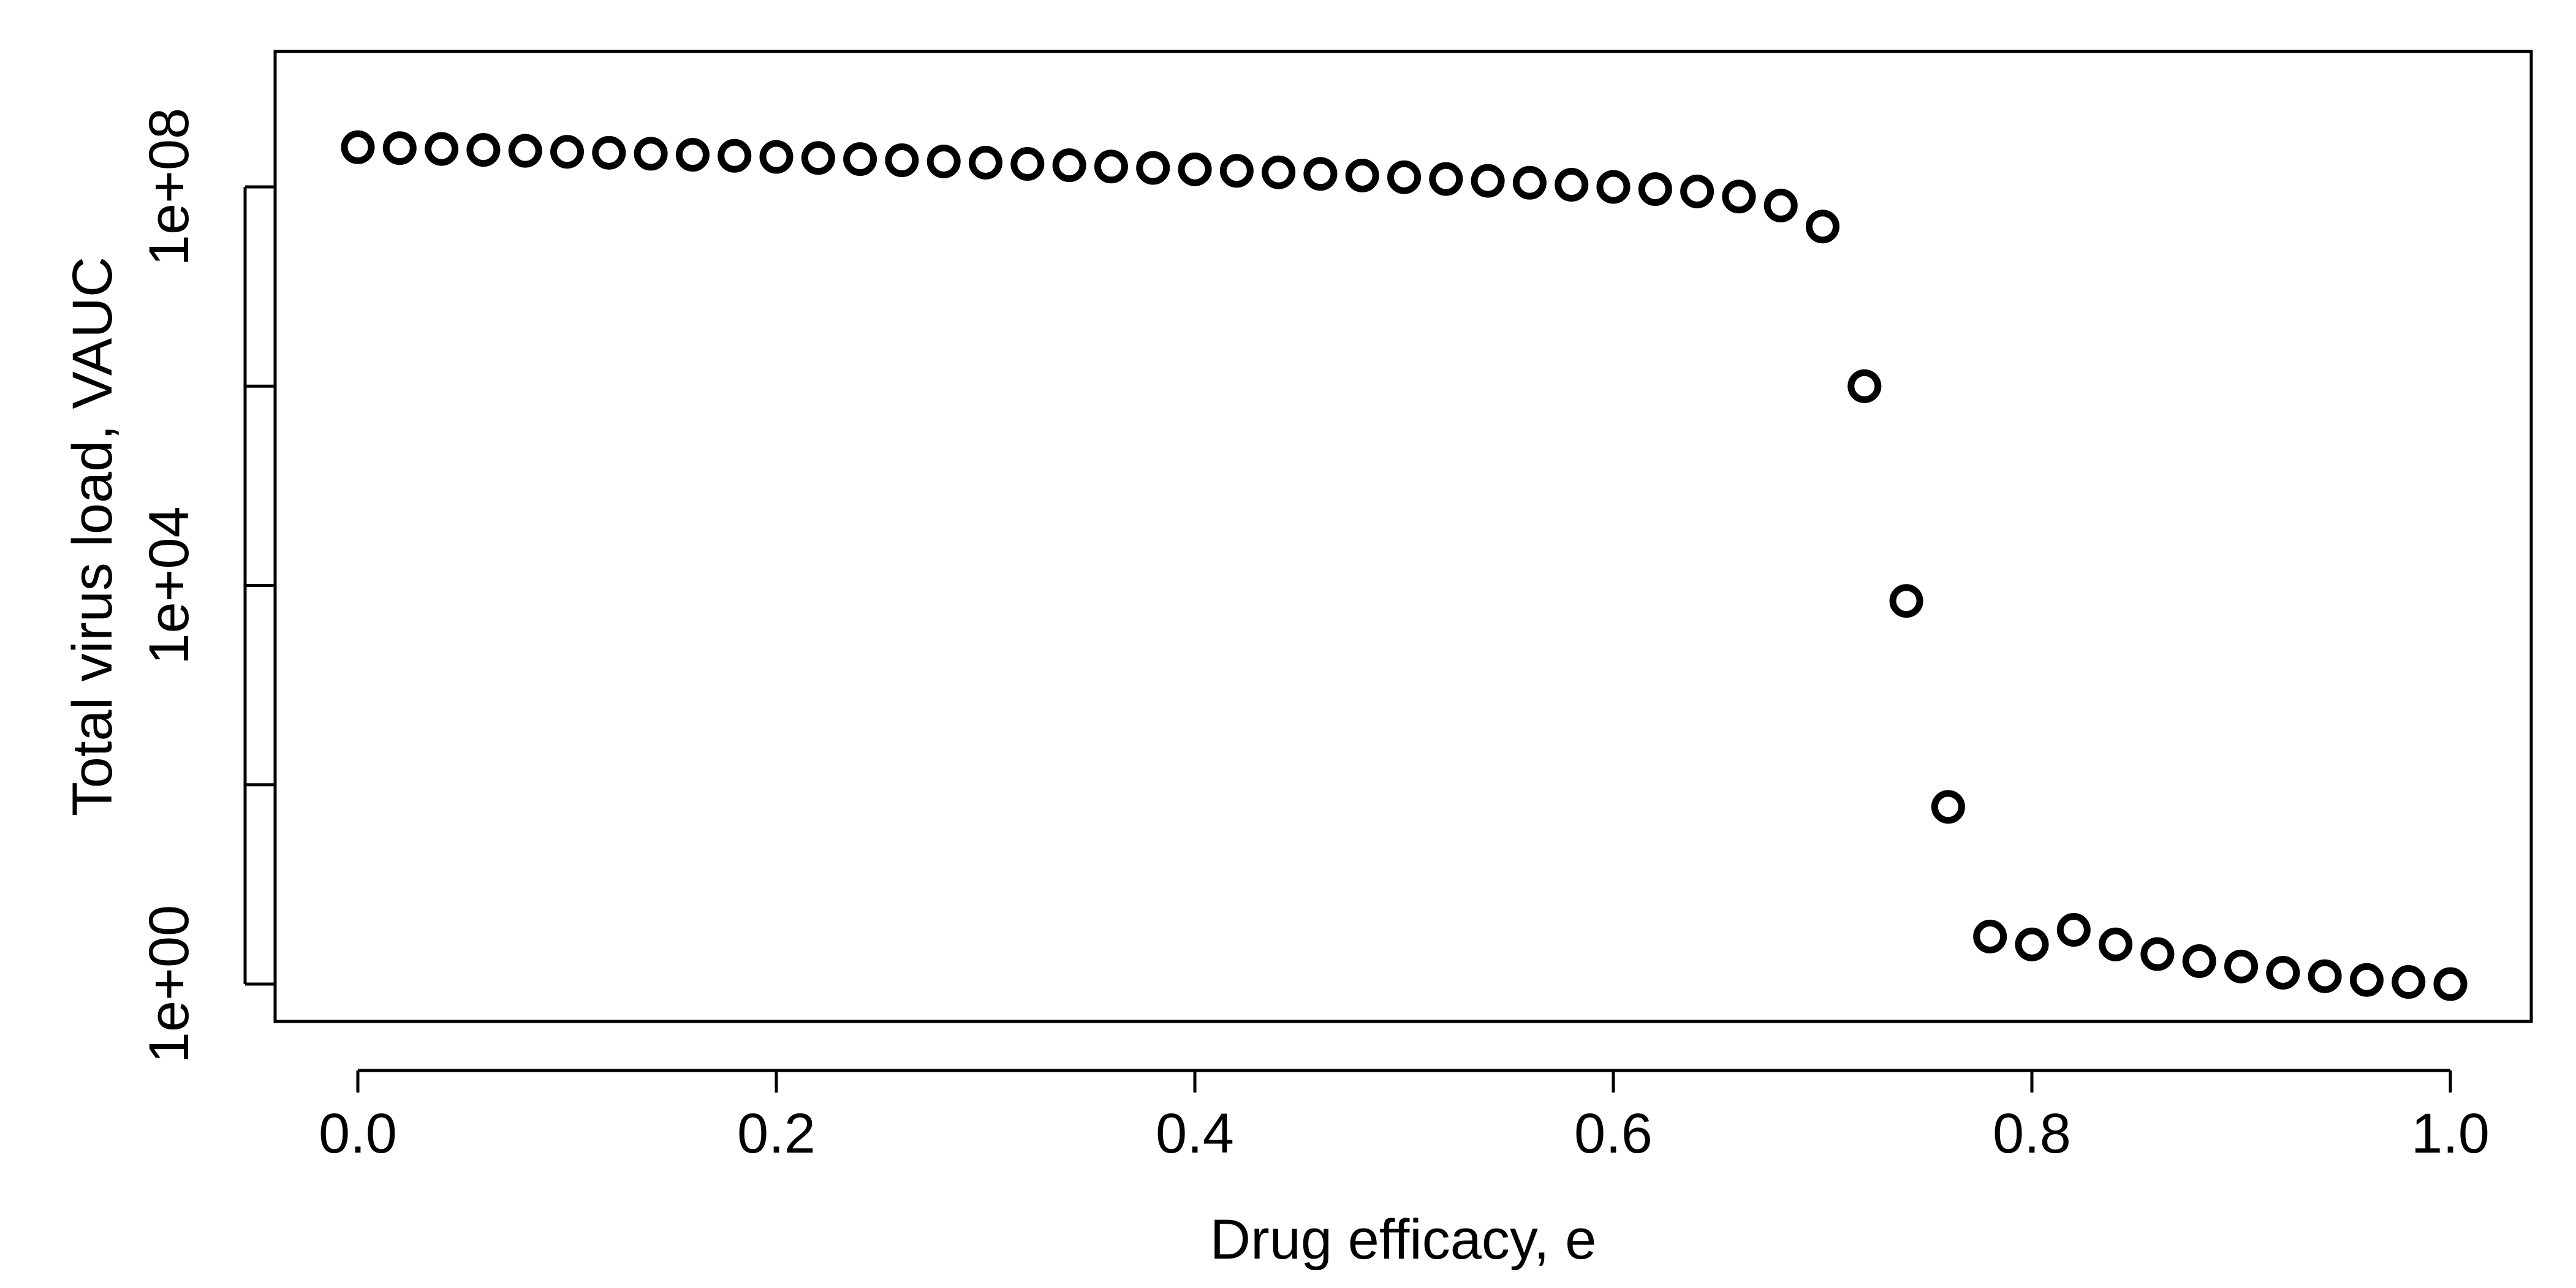 The image size is (2576, 1288). I want to click on x-axis-label: Drug efficacy, e, so click(1403, 1239).